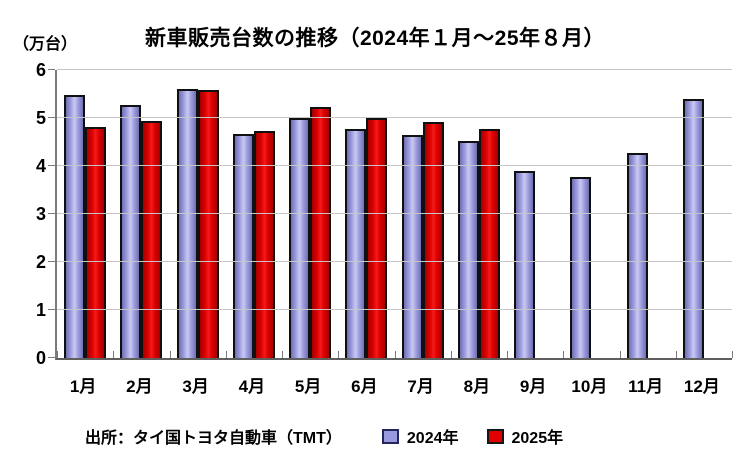 Image resolution: width=750 pixels, height=465 pixels. I want to click on chart-footer: 出所：タイ国トヨタ自動車（TMT） 2024年 2025年, so click(324, 436).